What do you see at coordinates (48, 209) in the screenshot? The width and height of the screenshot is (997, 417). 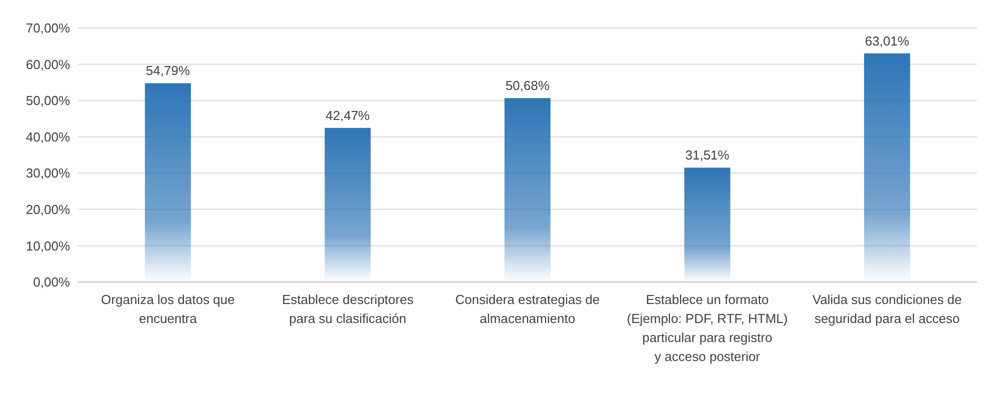 I see `y-tick-label: 20,00%` at bounding box center [48, 209].